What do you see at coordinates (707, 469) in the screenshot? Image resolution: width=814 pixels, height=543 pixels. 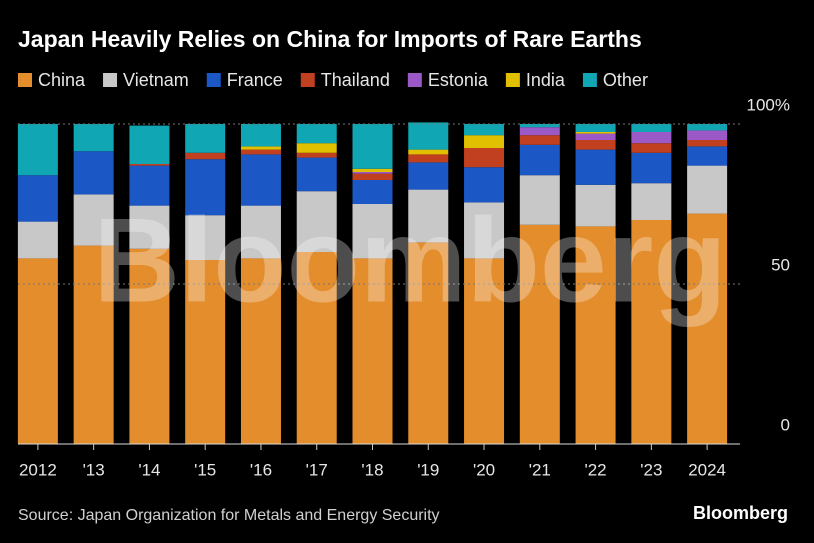 I see `x-tick-label: 2024` at bounding box center [707, 469].